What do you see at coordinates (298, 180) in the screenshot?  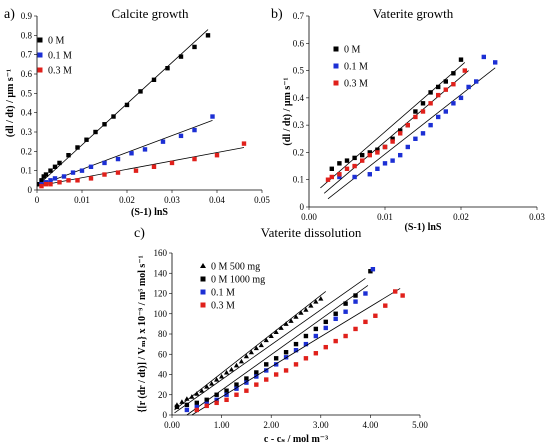 I see `y-tick-label: 0.1` at bounding box center [298, 180].